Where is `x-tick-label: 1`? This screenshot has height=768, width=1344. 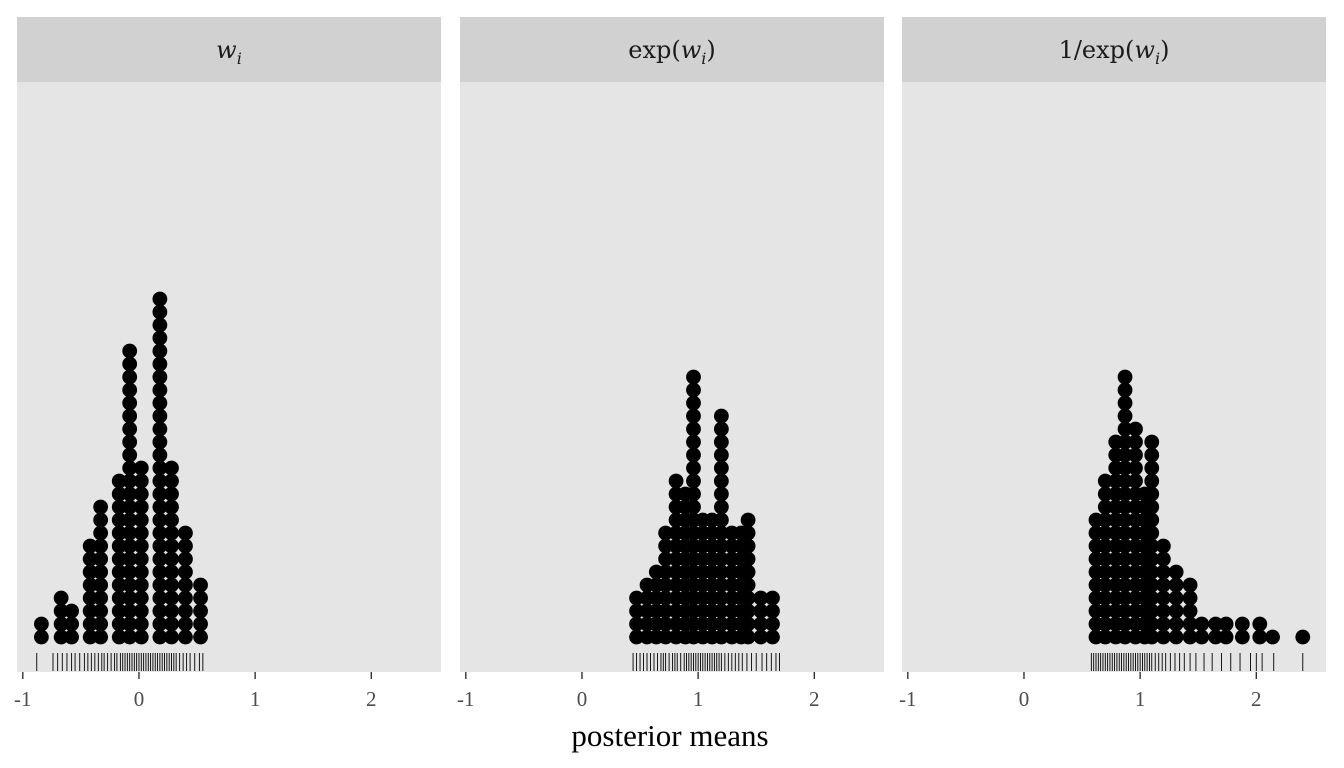
x-tick-label: 1 is located at coordinates (1140, 699).